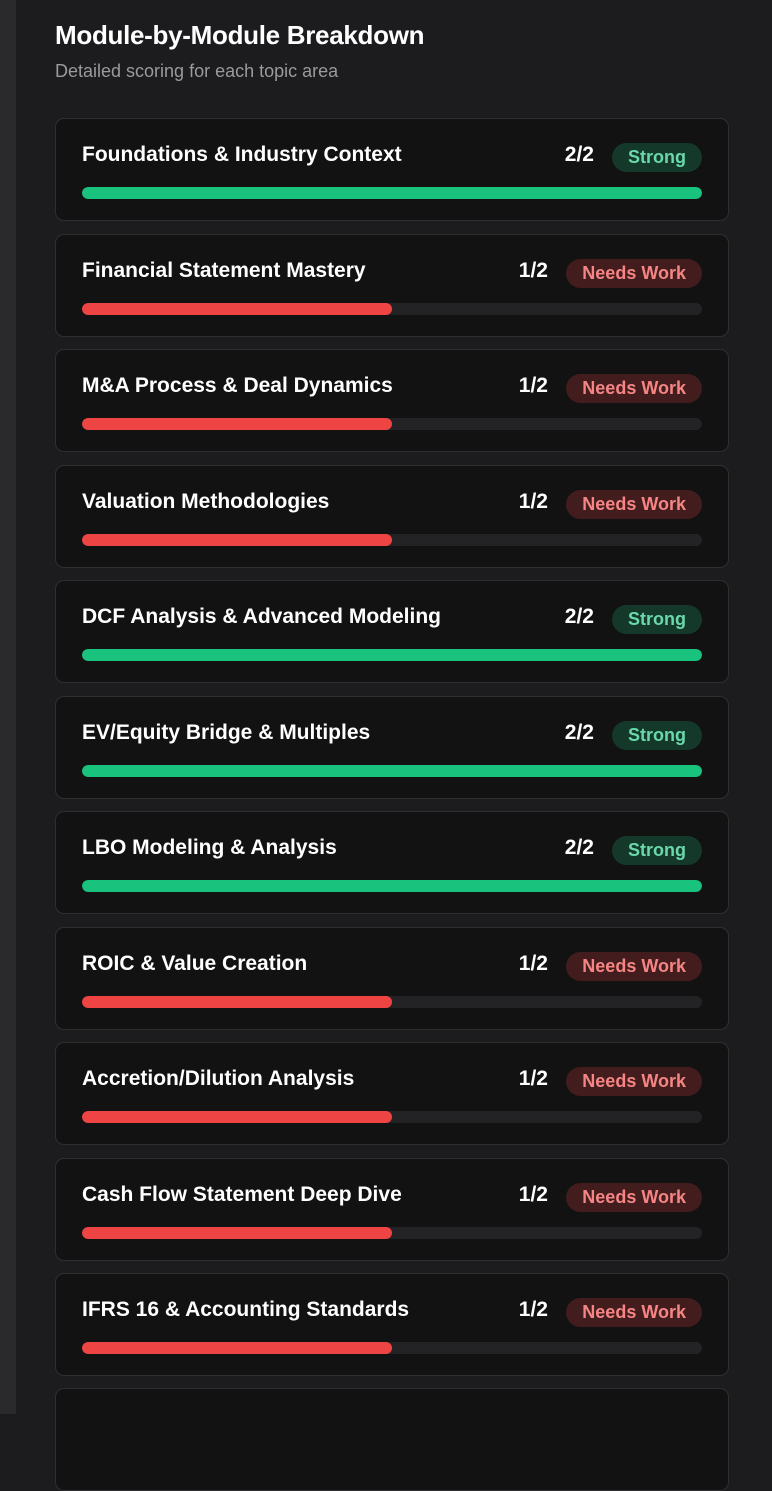  Describe the element at coordinates (242, 1194) in the screenshot. I see `module-name: Cash Flow Statement Deep Dive` at that location.